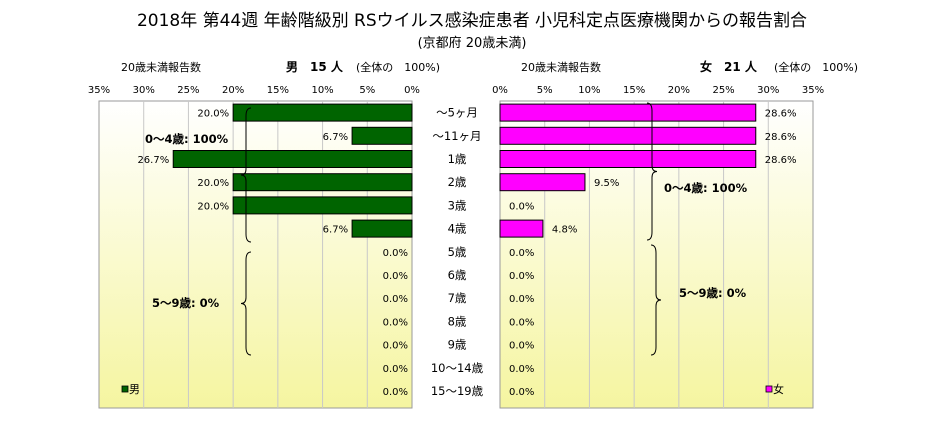  What do you see at coordinates (545, 90) in the screenshot?
I see `female-tick-label: 5%` at bounding box center [545, 90].